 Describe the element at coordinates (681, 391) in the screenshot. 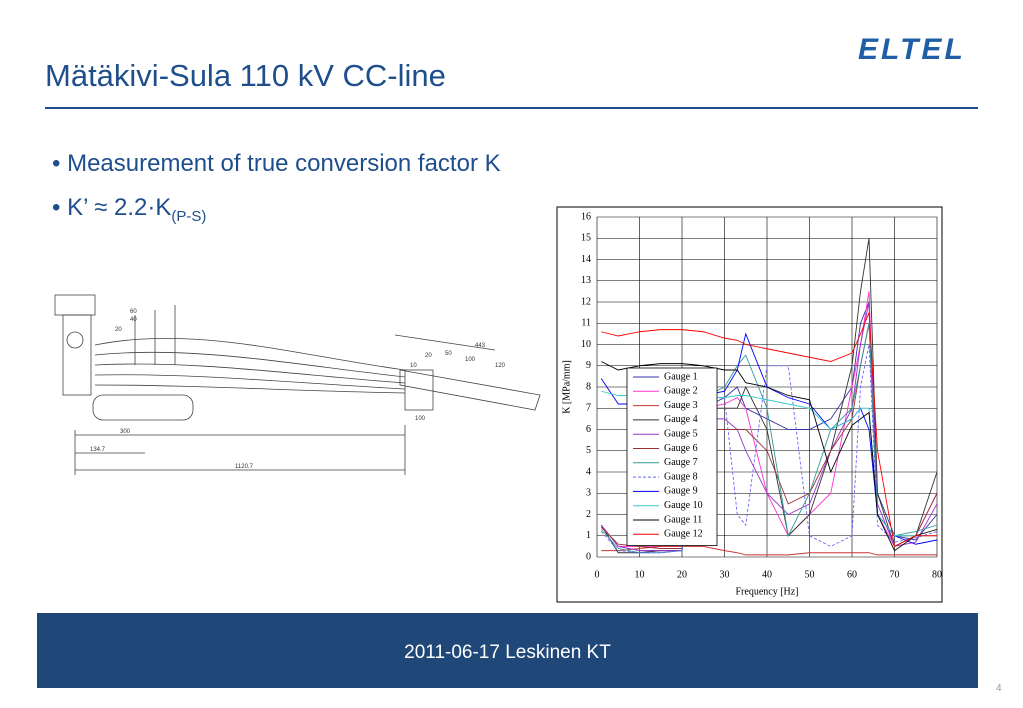

I see `legend-label: Gauge 2` at that location.